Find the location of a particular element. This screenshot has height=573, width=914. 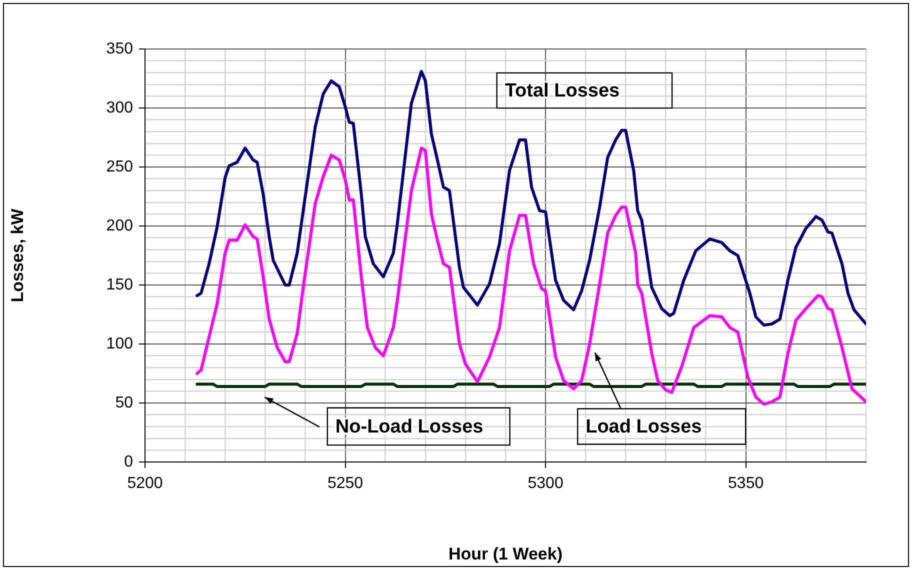

x-tick-label: 5250 is located at coordinates (345, 483).